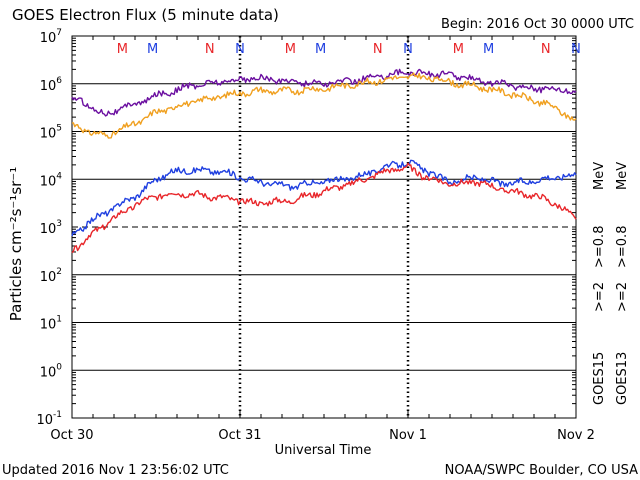  What do you see at coordinates (622, 297) in the screenshot?
I see `legend-goes13-lo: >=2` at bounding box center [622, 297].